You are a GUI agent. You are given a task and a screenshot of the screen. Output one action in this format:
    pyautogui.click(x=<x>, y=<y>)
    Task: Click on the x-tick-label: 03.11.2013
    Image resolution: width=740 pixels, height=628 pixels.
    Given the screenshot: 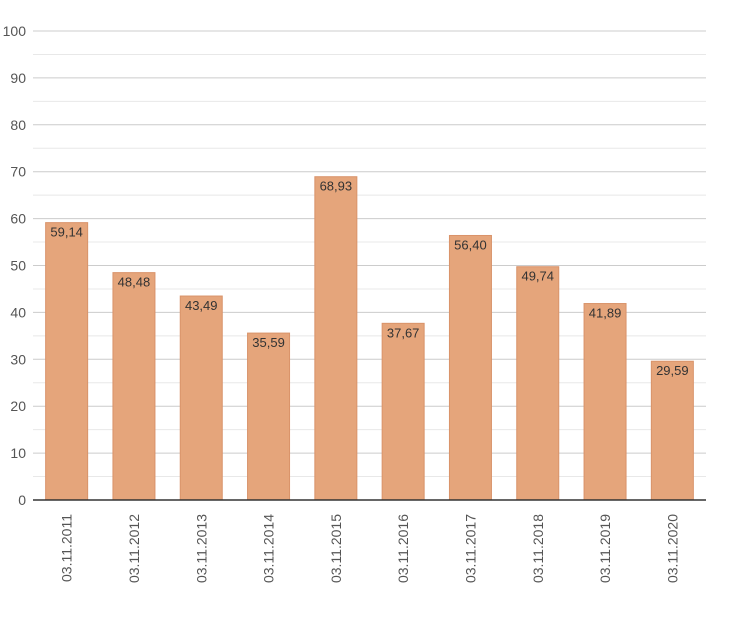 What is the action you would take?
    pyautogui.click(x=201, y=548)
    